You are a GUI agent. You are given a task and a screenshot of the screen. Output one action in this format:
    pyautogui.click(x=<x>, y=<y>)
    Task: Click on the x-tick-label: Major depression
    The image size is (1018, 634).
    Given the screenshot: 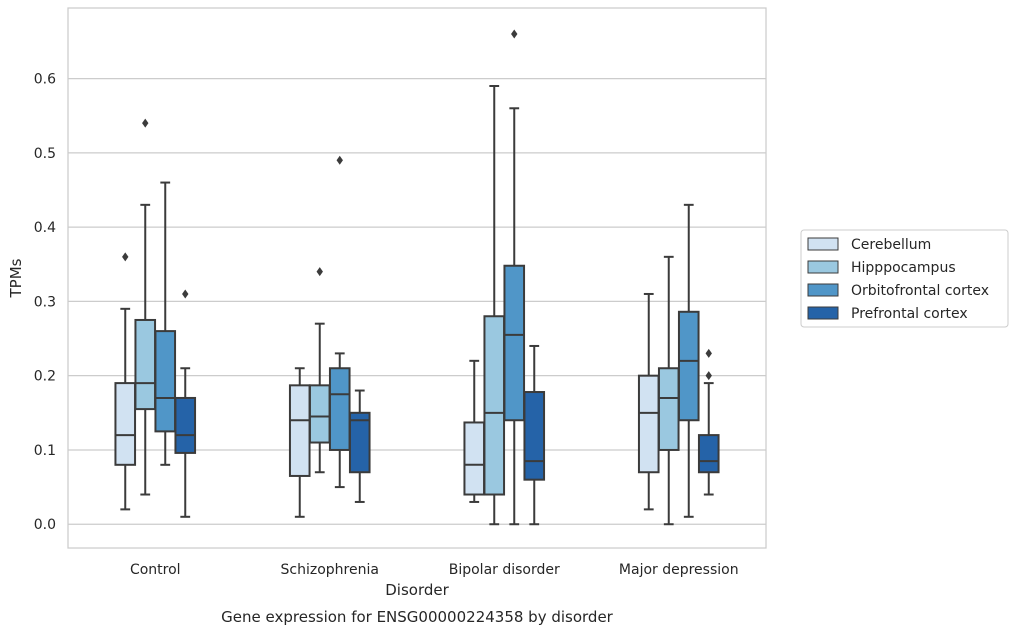 What is the action you would take?
    pyautogui.click(x=679, y=570)
    